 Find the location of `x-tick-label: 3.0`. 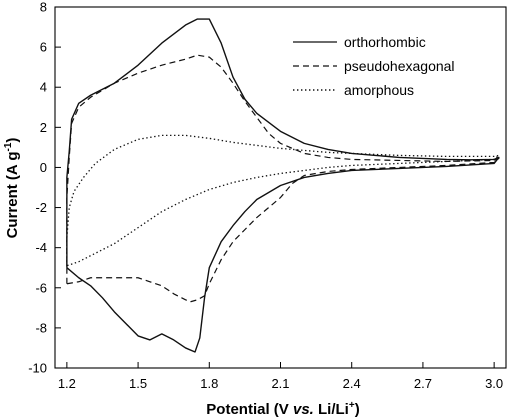

x-tick-label: 3.0 is located at coordinates (494, 383).